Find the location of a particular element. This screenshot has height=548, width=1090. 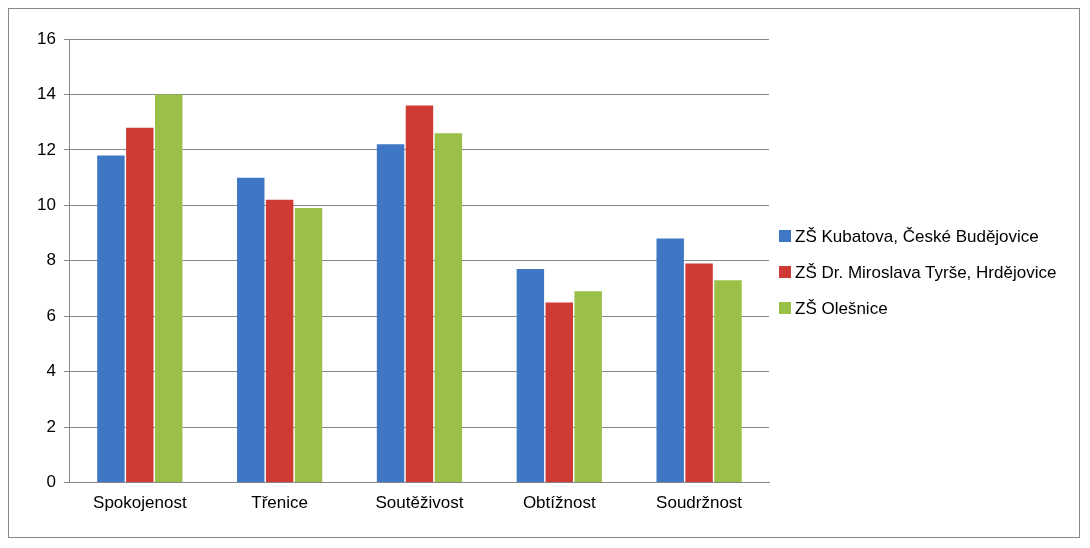

legend-label: ZŠ Olešnice is located at coordinates (841, 309).